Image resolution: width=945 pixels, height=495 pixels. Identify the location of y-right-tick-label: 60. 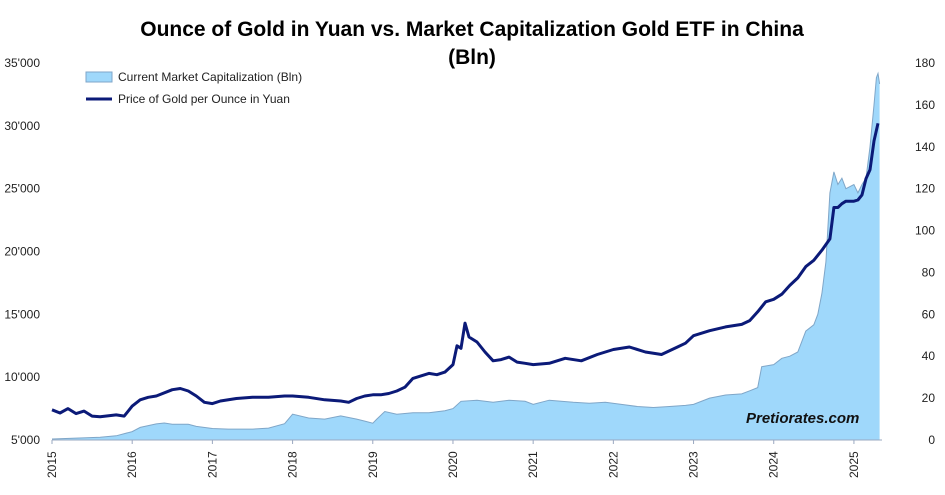
(929, 314).